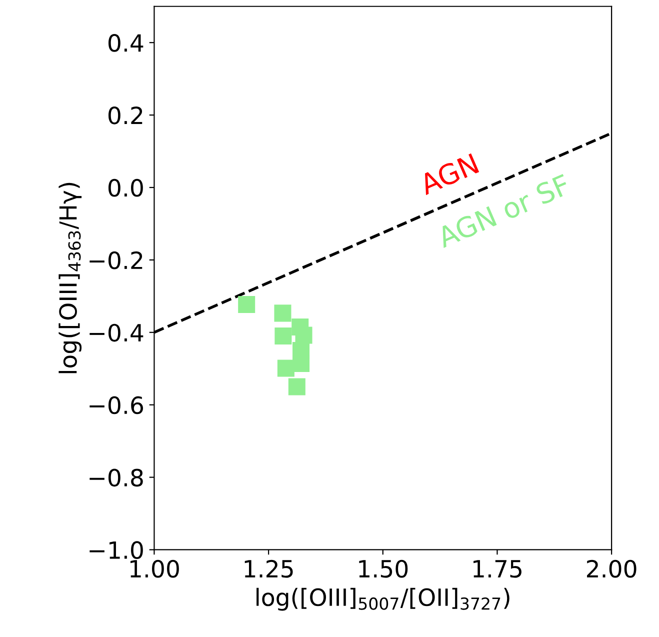 This screenshot has height=637, width=659. What do you see at coordinates (116, 477) in the screenshot?
I see `y-tick-label: −0.8` at bounding box center [116, 477].